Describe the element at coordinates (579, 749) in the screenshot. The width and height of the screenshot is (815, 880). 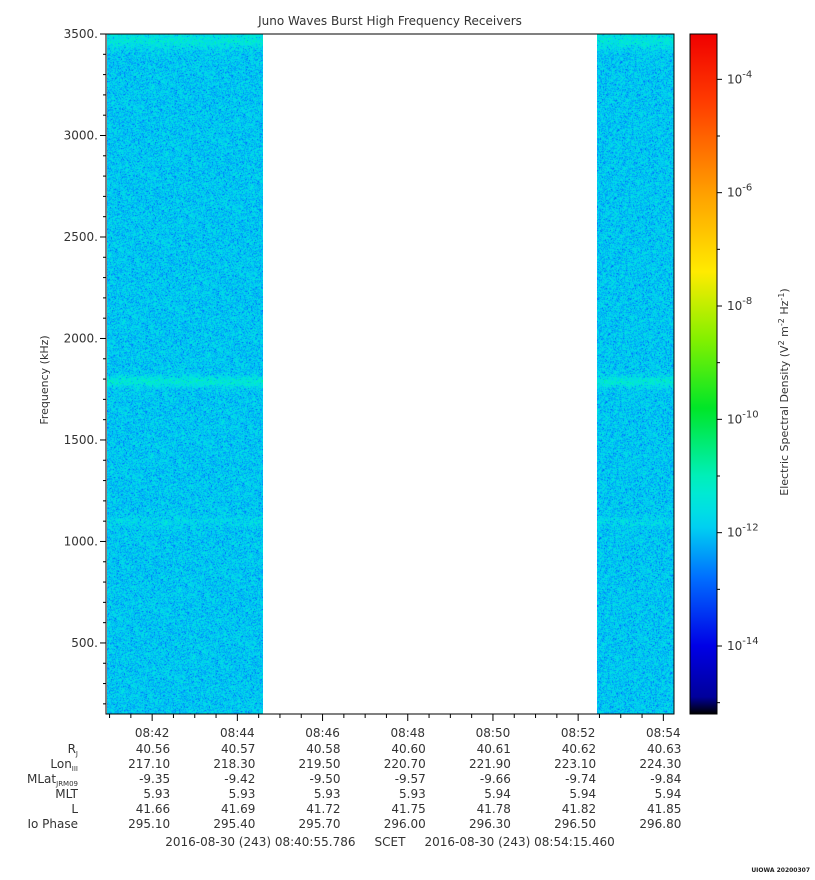
I see `ephemeris-value: 40.62` at that location.